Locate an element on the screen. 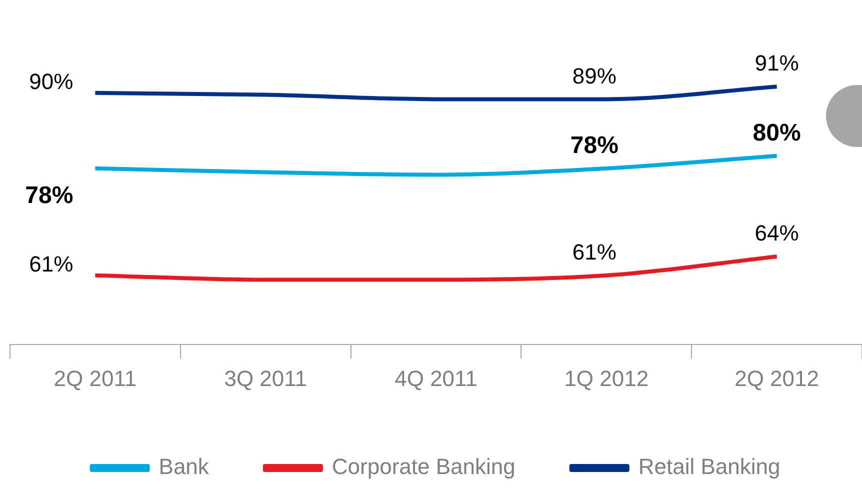 Image resolution: width=862 pixels, height=489 pixels. x-tick-label: 1Q 2012 is located at coordinates (606, 378).